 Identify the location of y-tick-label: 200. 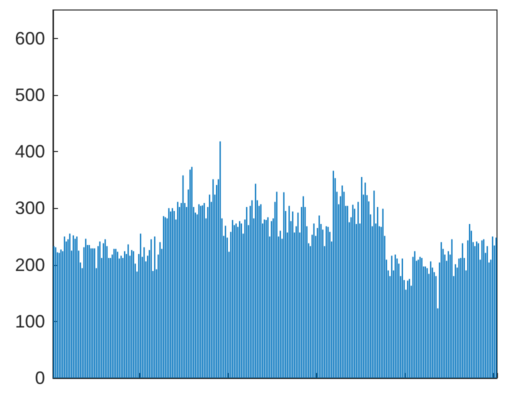
(29, 264).